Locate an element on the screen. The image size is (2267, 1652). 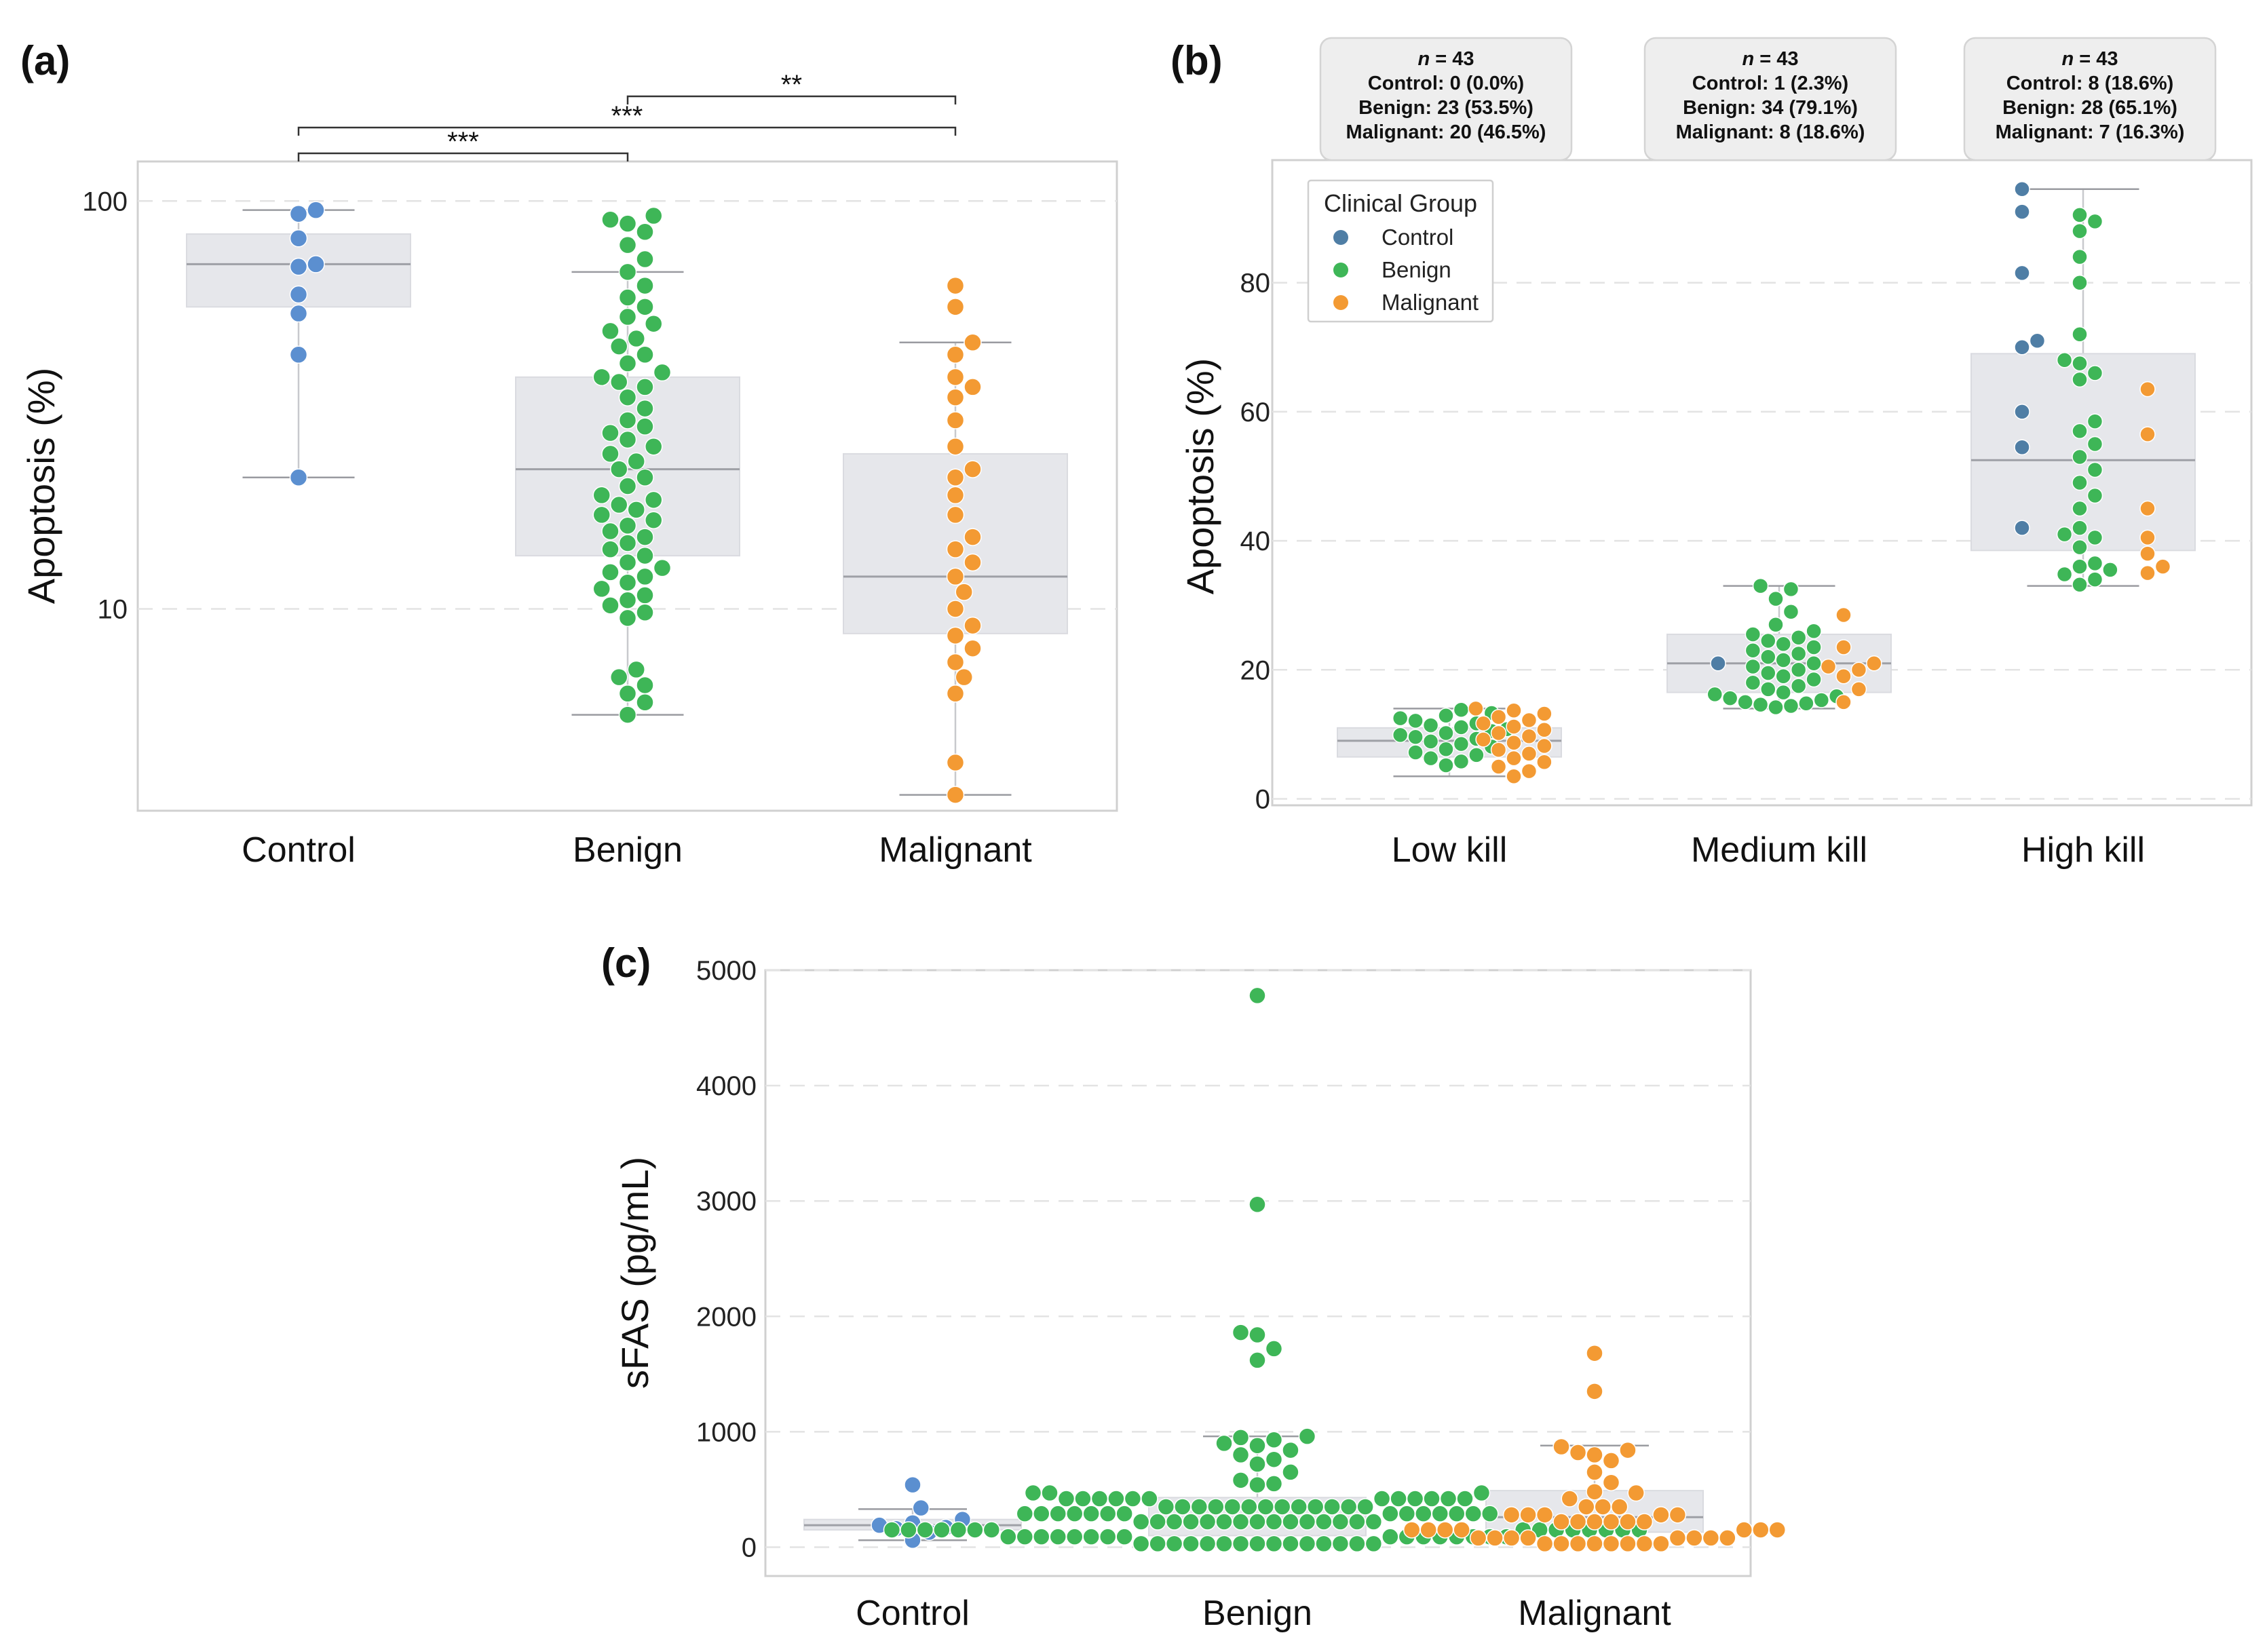
significance-label: *** is located at coordinates (463, 142).